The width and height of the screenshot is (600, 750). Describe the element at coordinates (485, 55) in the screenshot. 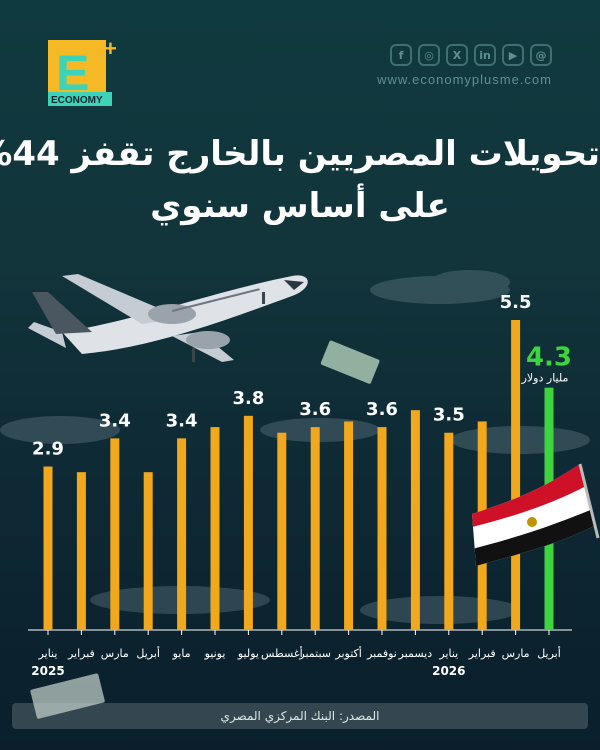

I see `linkedin-icon: in` at that location.